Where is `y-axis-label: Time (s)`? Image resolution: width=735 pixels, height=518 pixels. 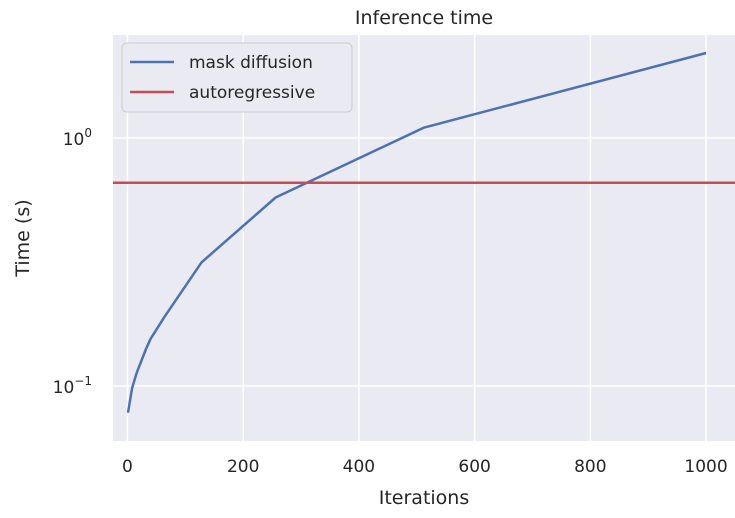
y-axis-label: Time (s) is located at coordinates (23, 238).